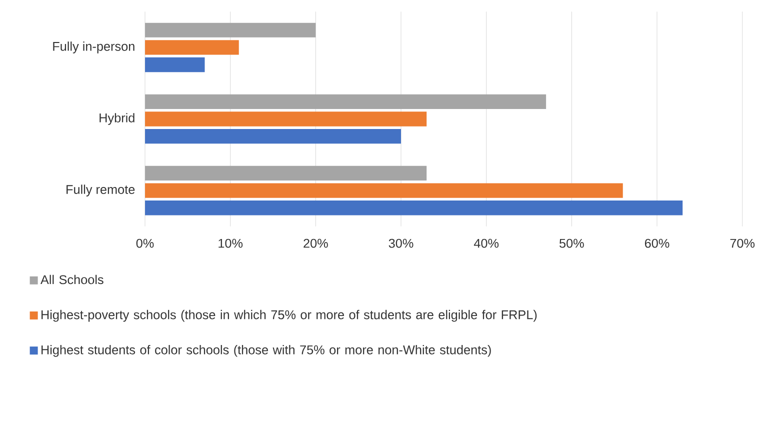 This screenshot has width=763, height=441. What do you see at coordinates (486, 243) in the screenshot?
I see `x-tick-label: 40%` at bounding box center [486, 243].